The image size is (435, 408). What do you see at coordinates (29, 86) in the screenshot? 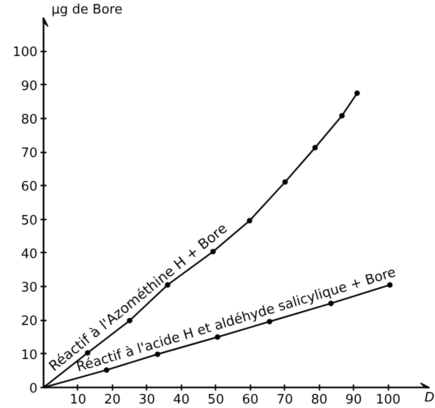
I see `y-tick-label: 90` at bounding box center [29, 86].